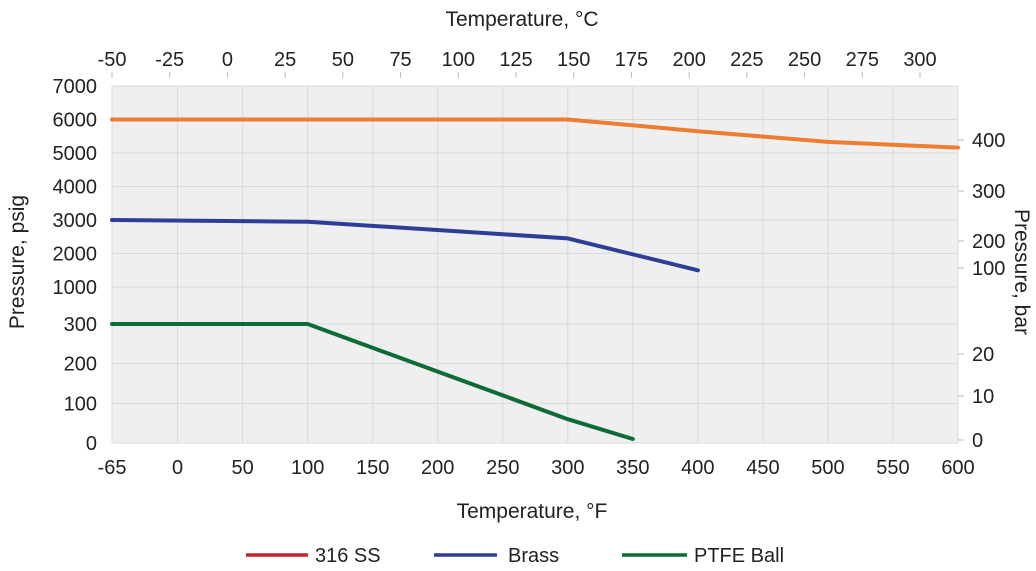 Image resolution: width=1036 pixels, height=571 pixels. Describe the element at coordinates (919, 60) in the screenshot. I see `x-tick-top-label: 300` at that location.